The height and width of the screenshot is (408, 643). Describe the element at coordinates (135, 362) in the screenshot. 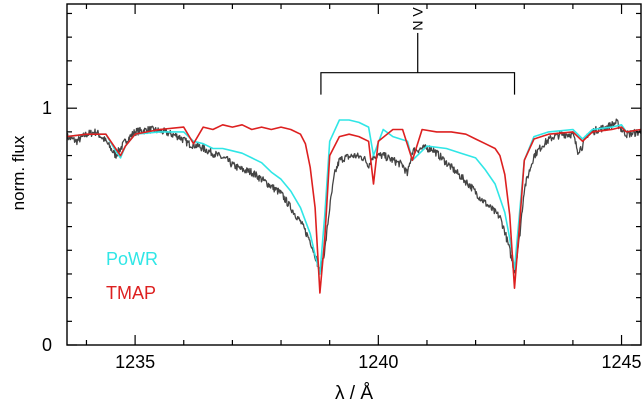

I see `x-tick-label: 1235` at that location.